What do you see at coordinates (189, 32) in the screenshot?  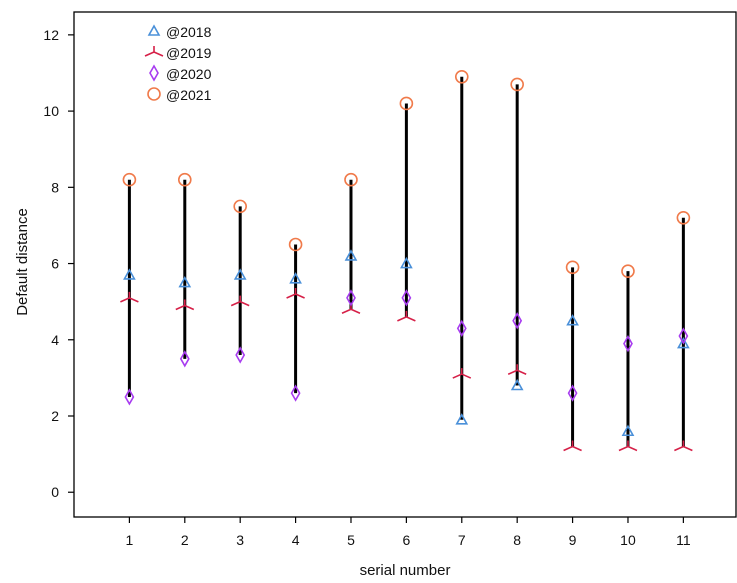 I see `legend-label: @2018` at bounding box center [189, 32].